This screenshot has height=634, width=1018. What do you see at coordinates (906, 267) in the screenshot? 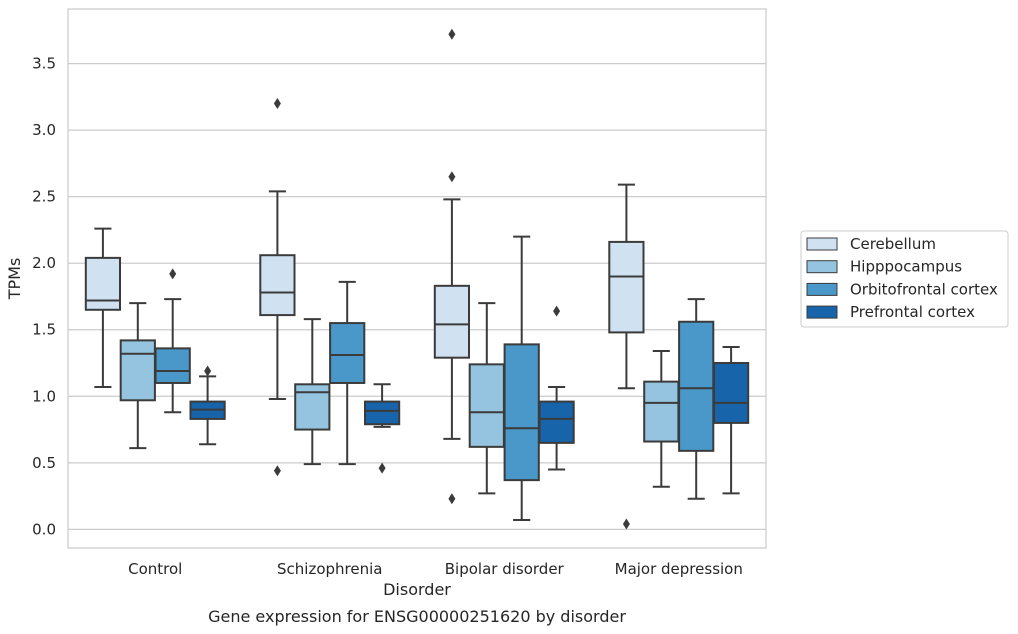
I see `legend-label: Hipppocampus` at bounding box center [906, 267].